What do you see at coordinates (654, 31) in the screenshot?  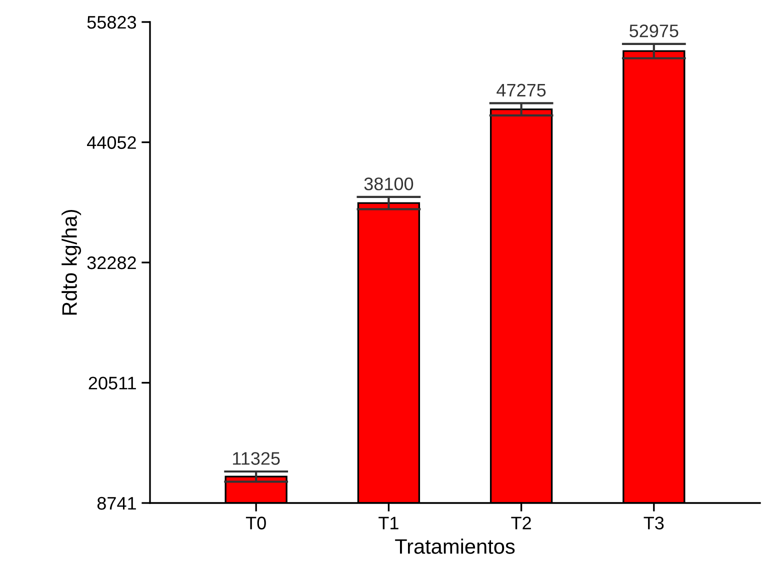 I see `data-label: 52975` at bounding box center [654, 31].